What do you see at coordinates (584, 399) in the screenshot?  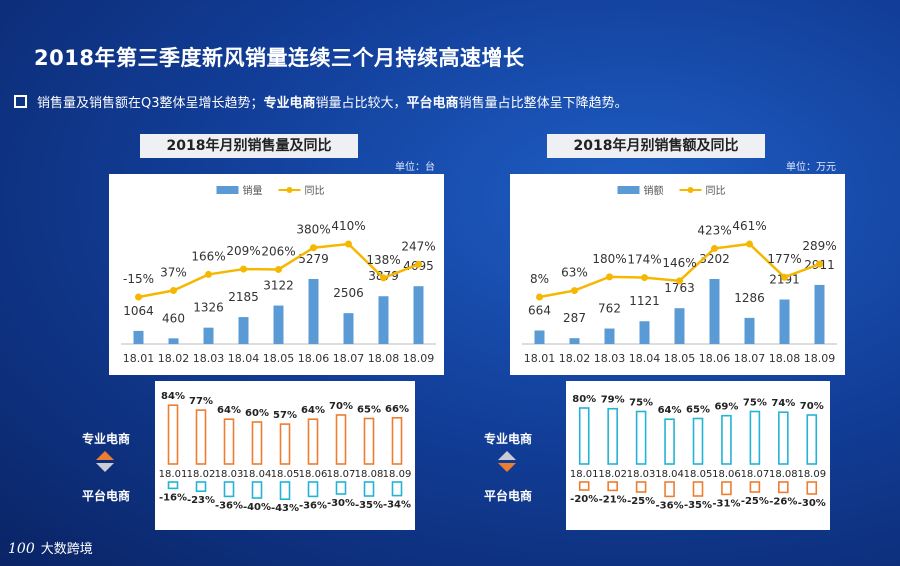 I see `pro-share-label: 80%` at bounding box center [584, 399].